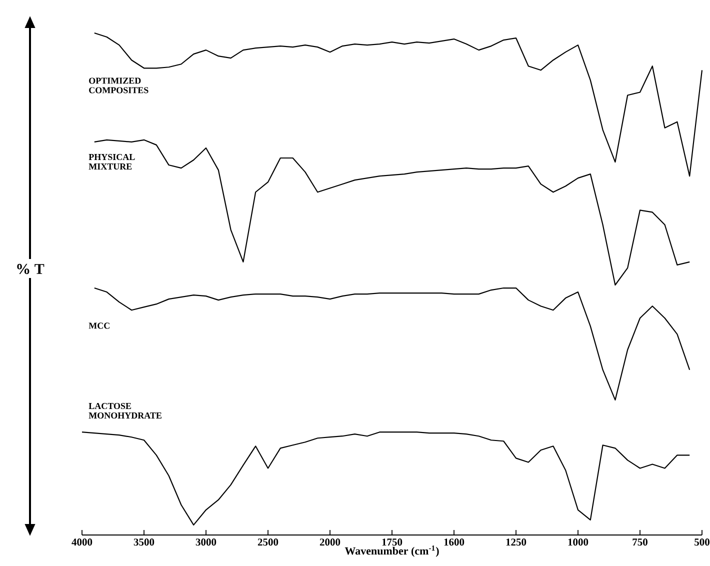 Image resolution: width=710 pixels, height=566 pixels. What do you see at coordinates (516, 542) in the screenshot?
I see `x-tick-label: 1250` at bounding box center [516, 542].